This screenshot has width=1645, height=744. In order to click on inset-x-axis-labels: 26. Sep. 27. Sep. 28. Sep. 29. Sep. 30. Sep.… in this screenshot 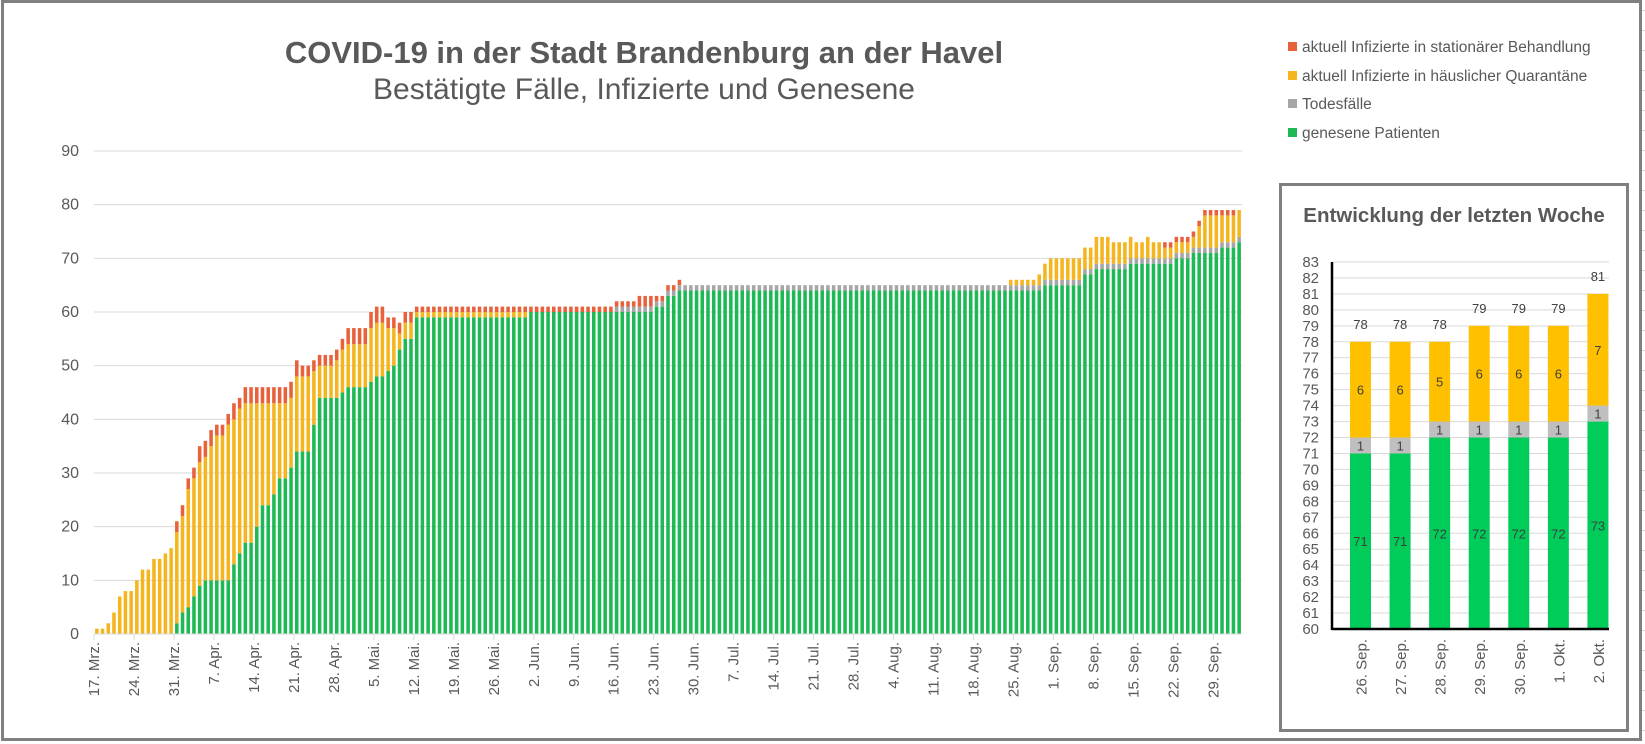, I will do `click(1481, 667)`.